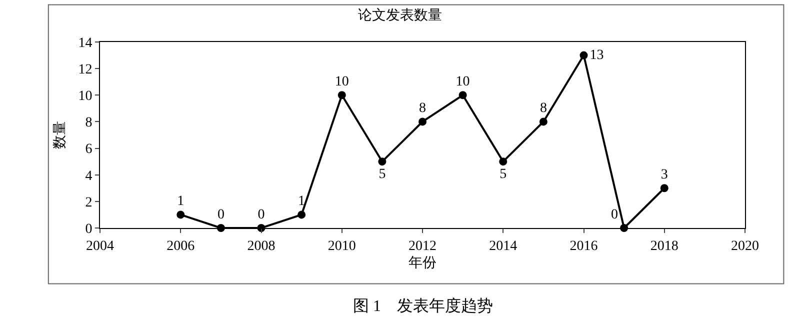  Describe the element at coordinates (85, 96) in the screenshot. I see `y-tick-label: 10` at that location.